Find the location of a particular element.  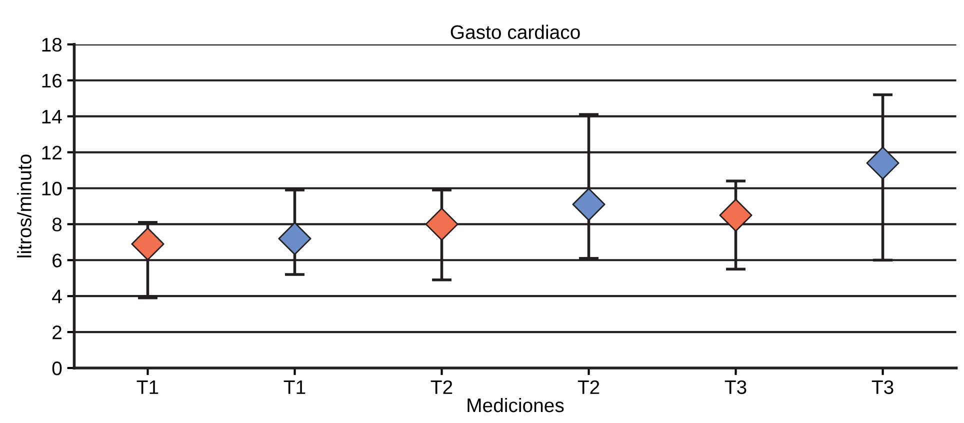

y-axis-title: litros/minuto is located at coordinates (24, 206).